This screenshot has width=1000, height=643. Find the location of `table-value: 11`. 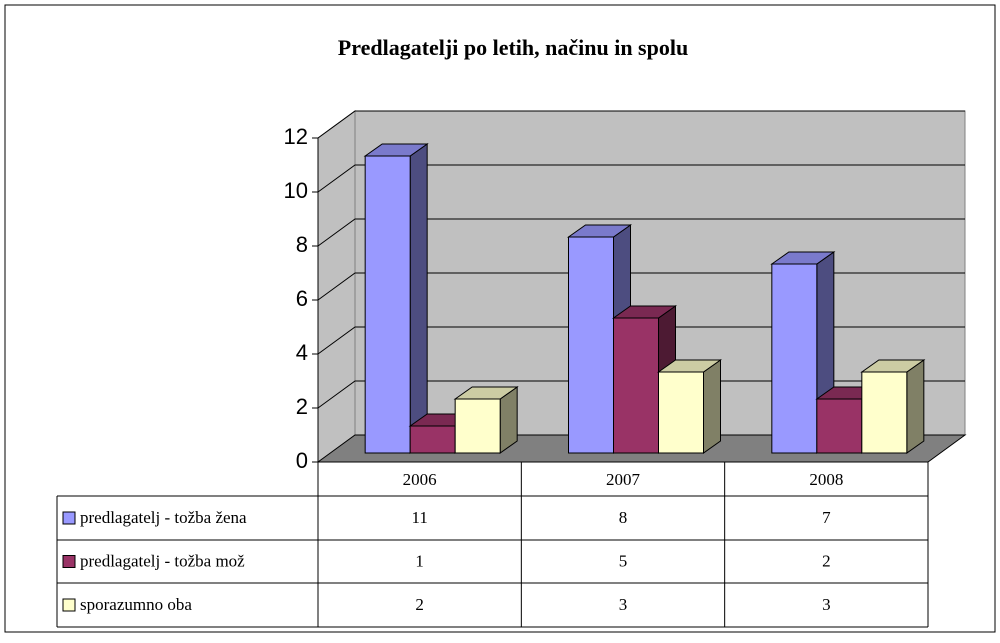

table-value: 11 is located at coordinates (419, 517).